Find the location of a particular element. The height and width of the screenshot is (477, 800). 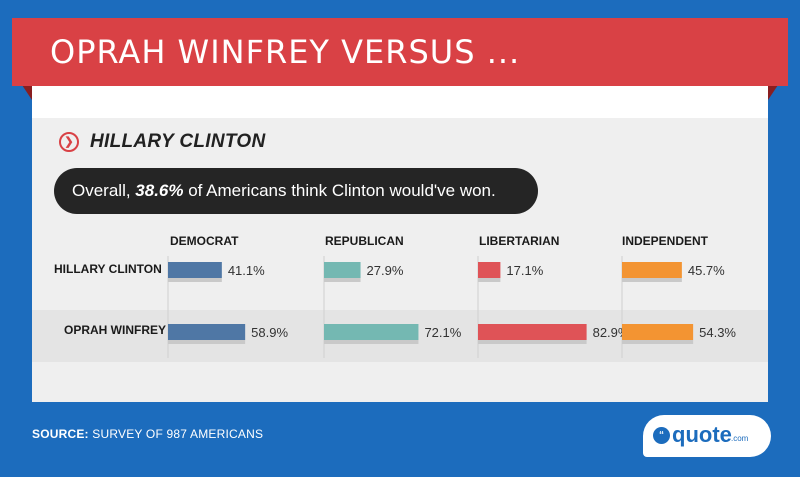

overall-suffix: of Americans think Clinton would've won. is located at coordinates (339, 190).